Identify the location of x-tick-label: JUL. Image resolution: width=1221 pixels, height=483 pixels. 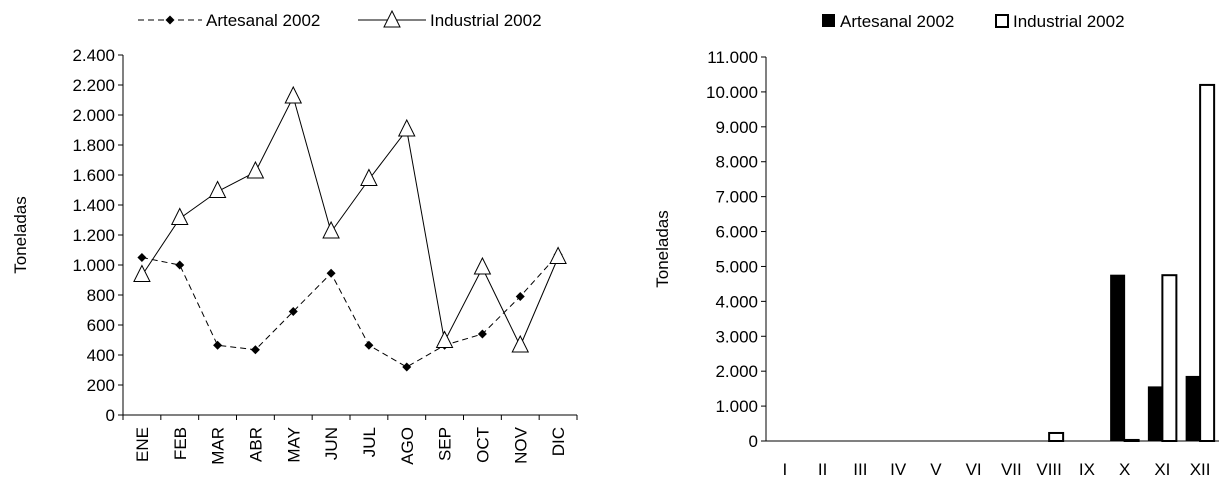
(369, 442).